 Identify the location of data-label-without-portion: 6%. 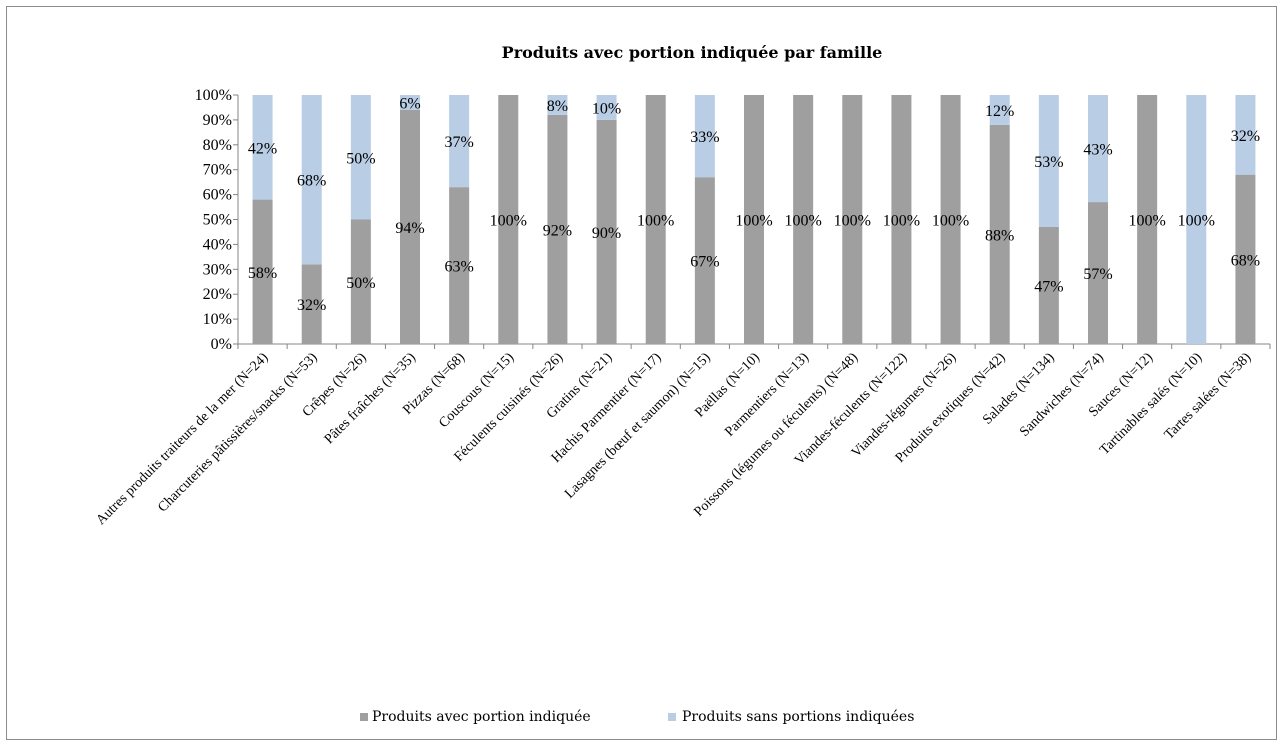
(409, 103).